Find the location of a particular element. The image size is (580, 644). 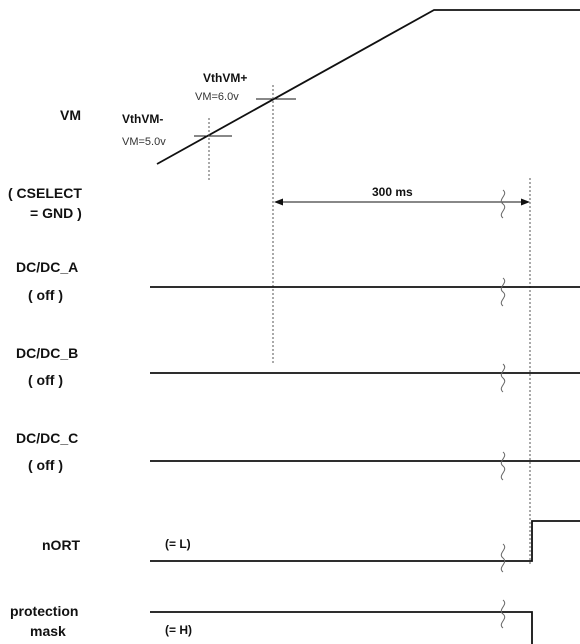

label-dcdc-b-state: ( off ) is located at coordinates (45, 380).